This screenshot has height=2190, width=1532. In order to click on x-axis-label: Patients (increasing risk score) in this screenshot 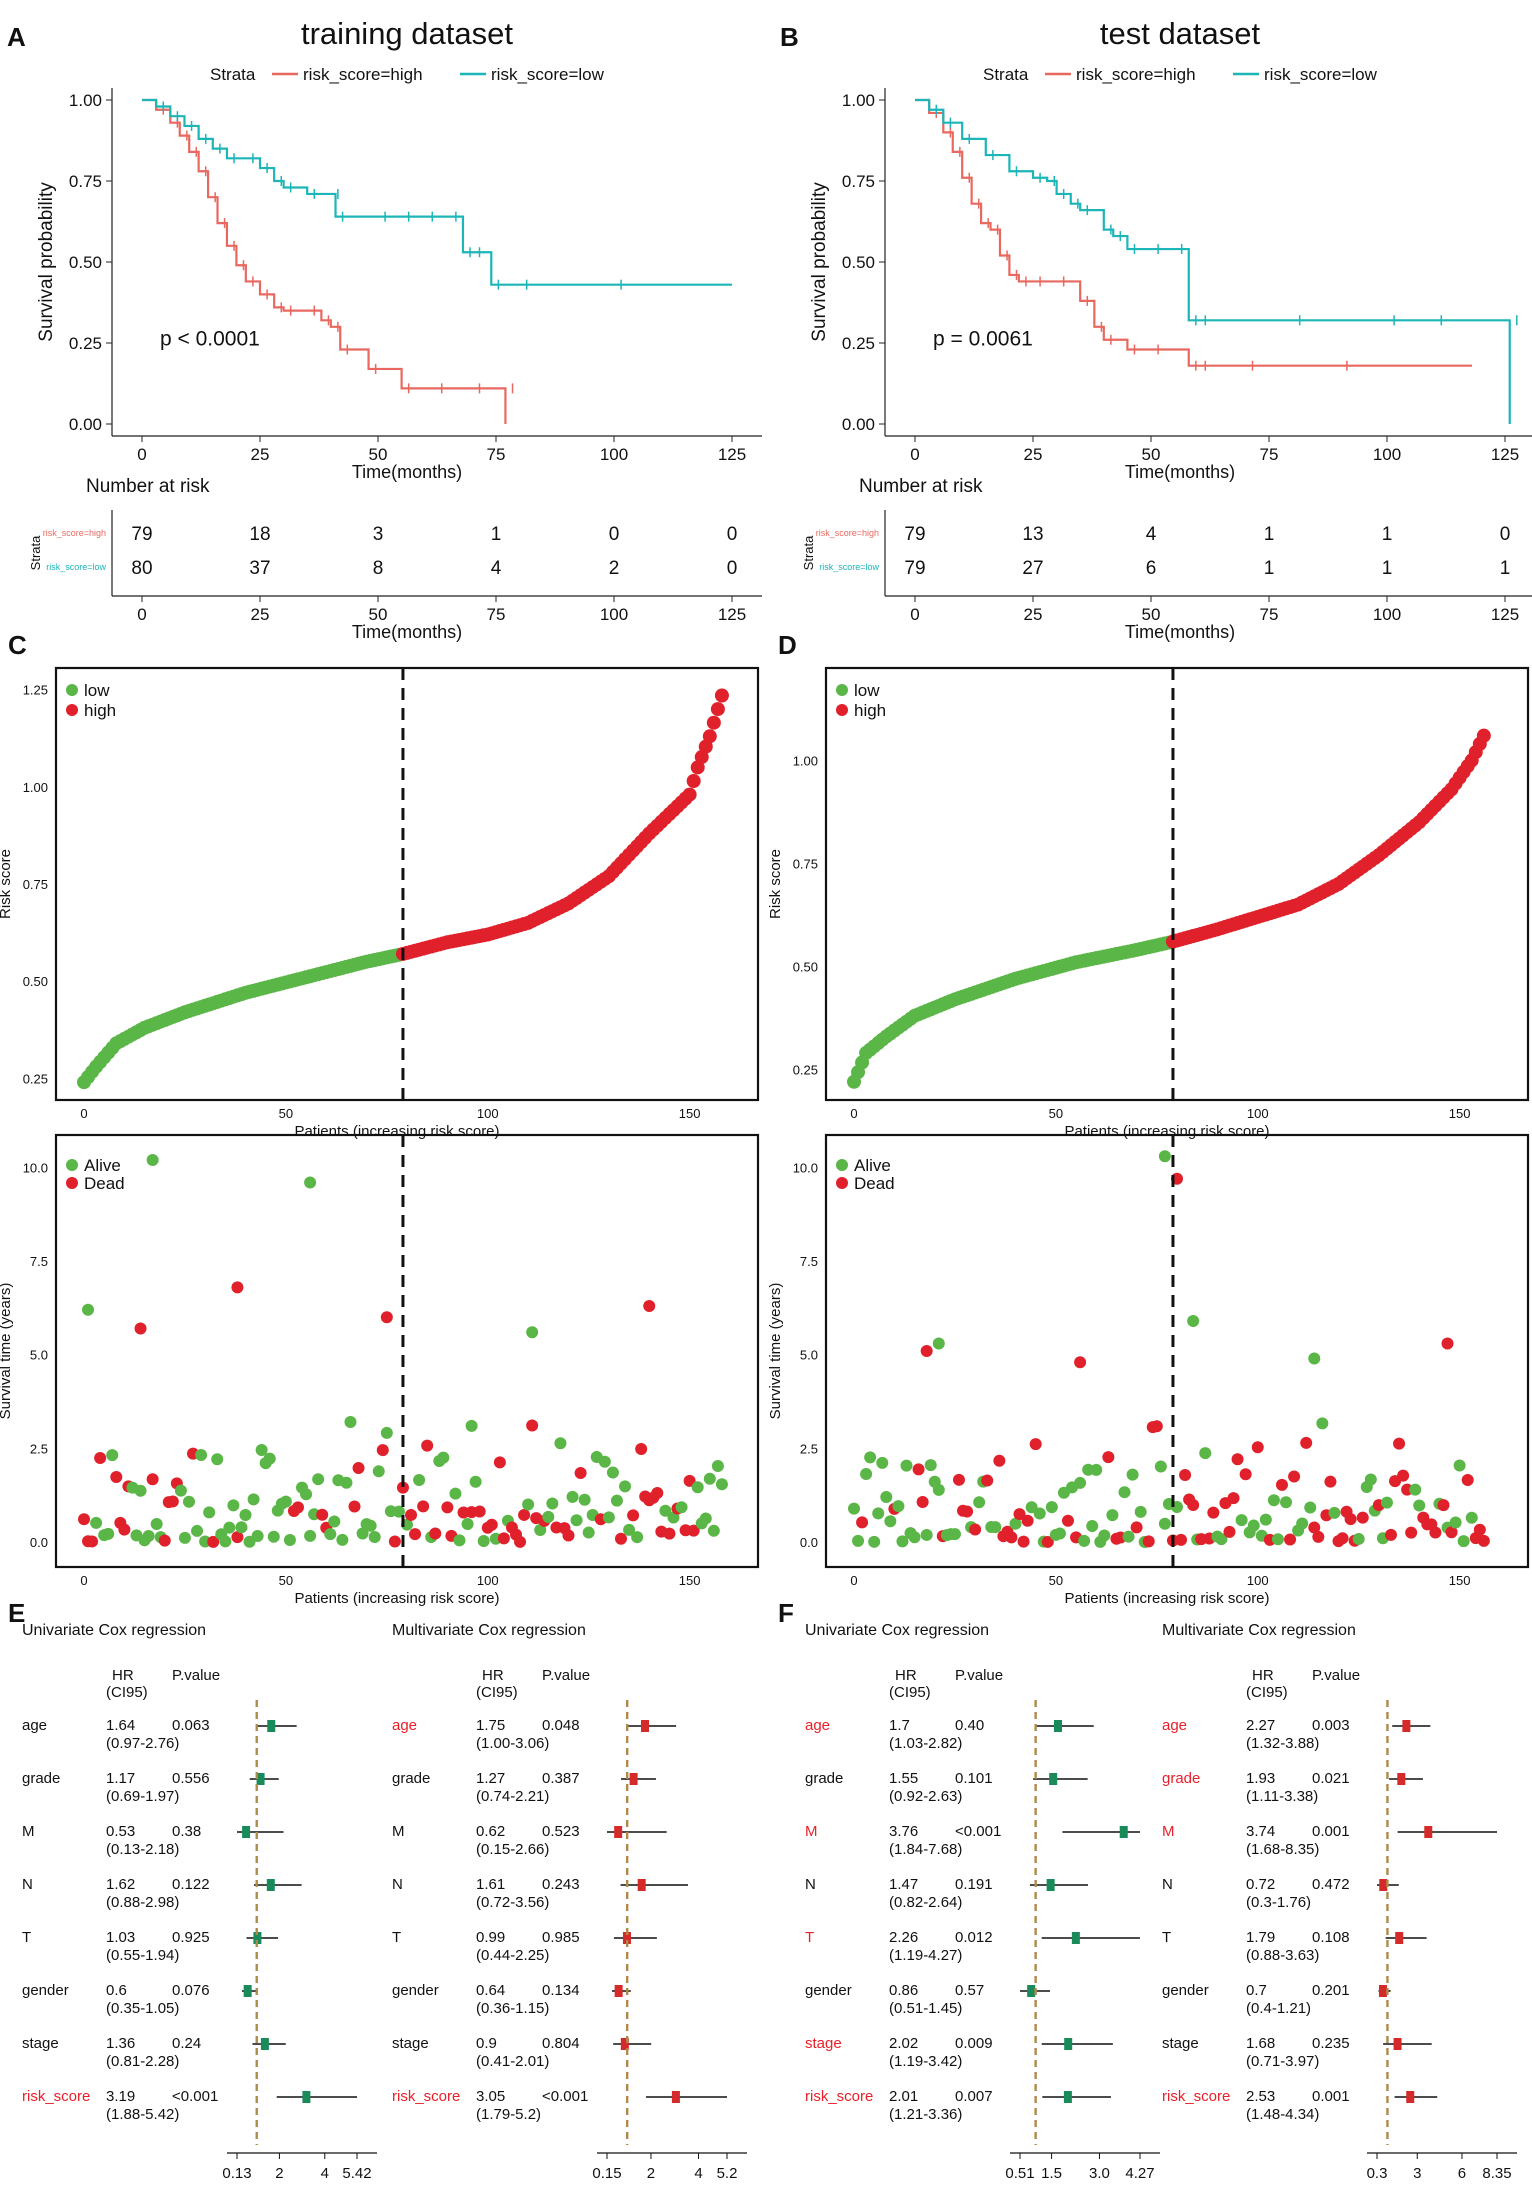, I will do `click(1166, 1598)`.